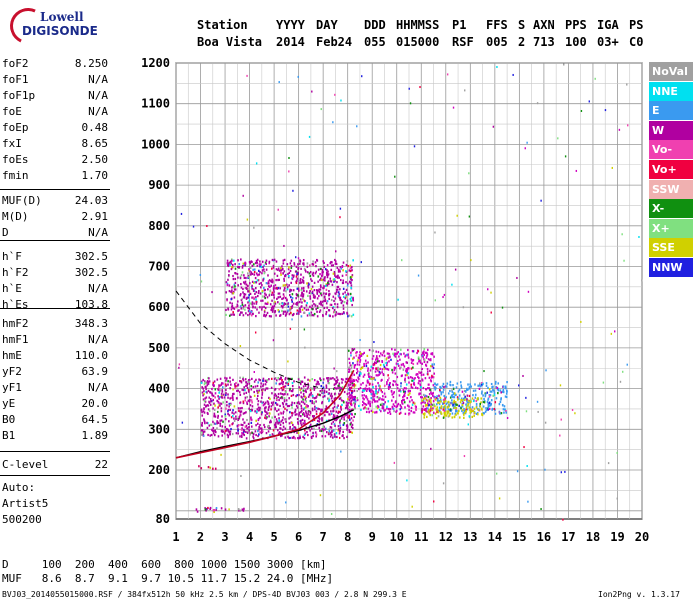 This screenshot has height=600, width=700. I want to click on legend-item-e: E, so click(671, 111).